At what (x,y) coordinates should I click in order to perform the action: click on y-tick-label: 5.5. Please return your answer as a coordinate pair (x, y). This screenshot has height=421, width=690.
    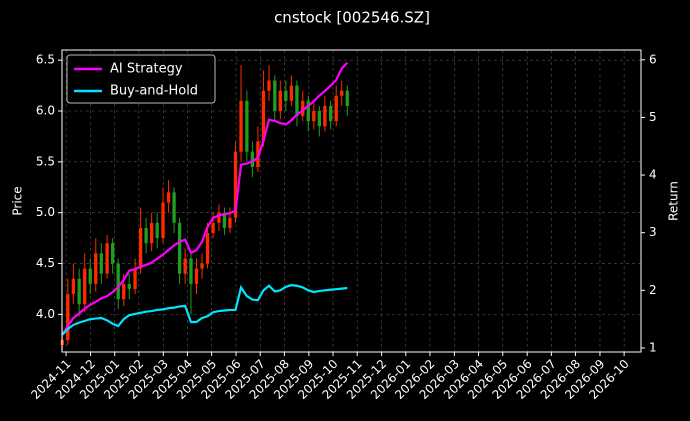
    Looking at the image, I should click on (45, 161).